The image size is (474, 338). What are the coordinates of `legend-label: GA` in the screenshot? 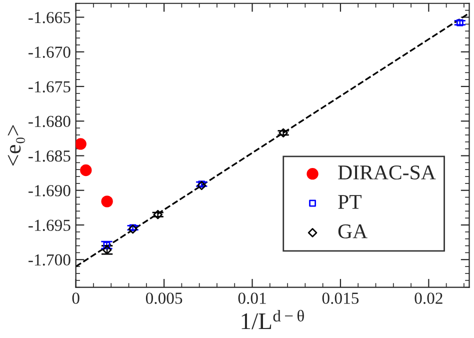 It's located at (353, 231).